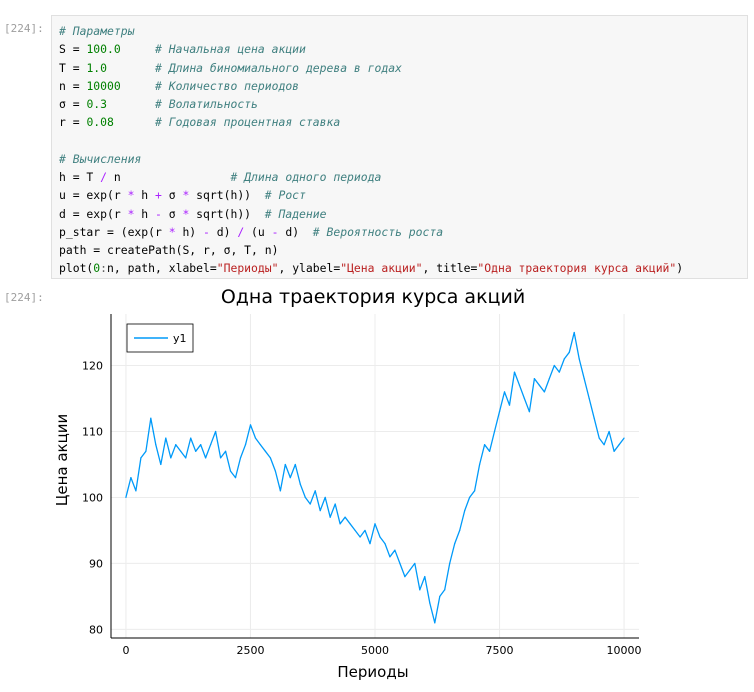 This screenshot has height=692, width=754. I want to click on code-line: # Вычисления, so click(100, 158).